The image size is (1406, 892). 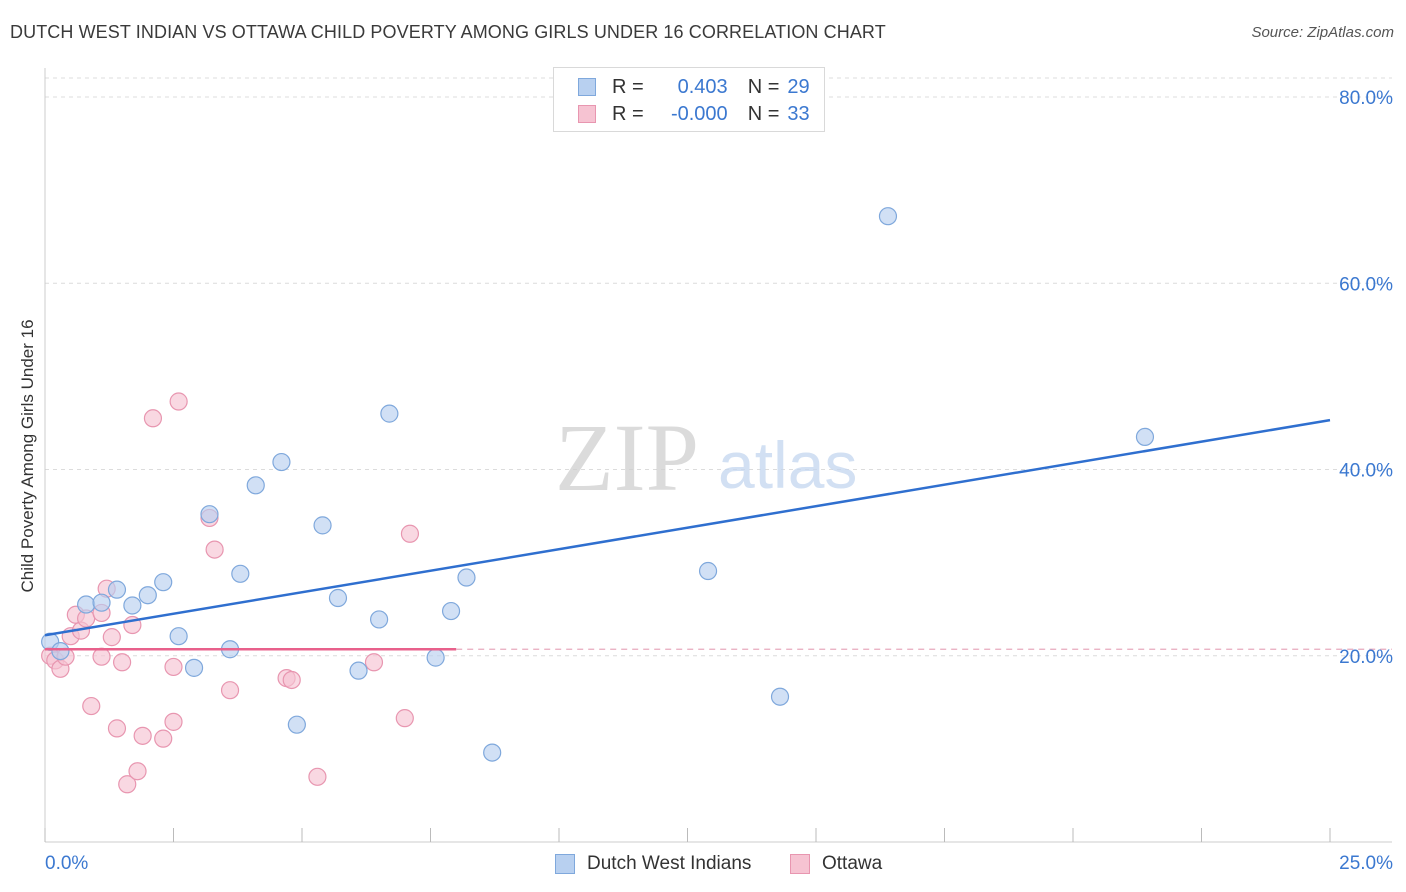 I want to click on stats-legend: R = 0.403 N = 29 R = -0.000 N = 33, so click(x=689, y=99).